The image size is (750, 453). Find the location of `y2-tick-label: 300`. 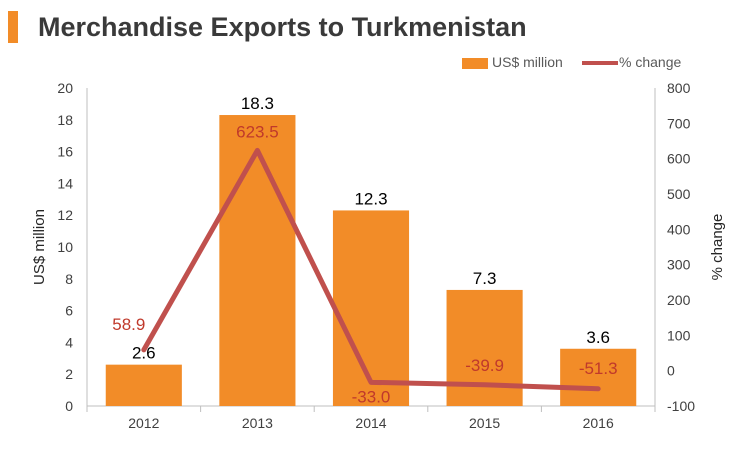

y2-tick-label: 300 is located at coordinates (679, 265).